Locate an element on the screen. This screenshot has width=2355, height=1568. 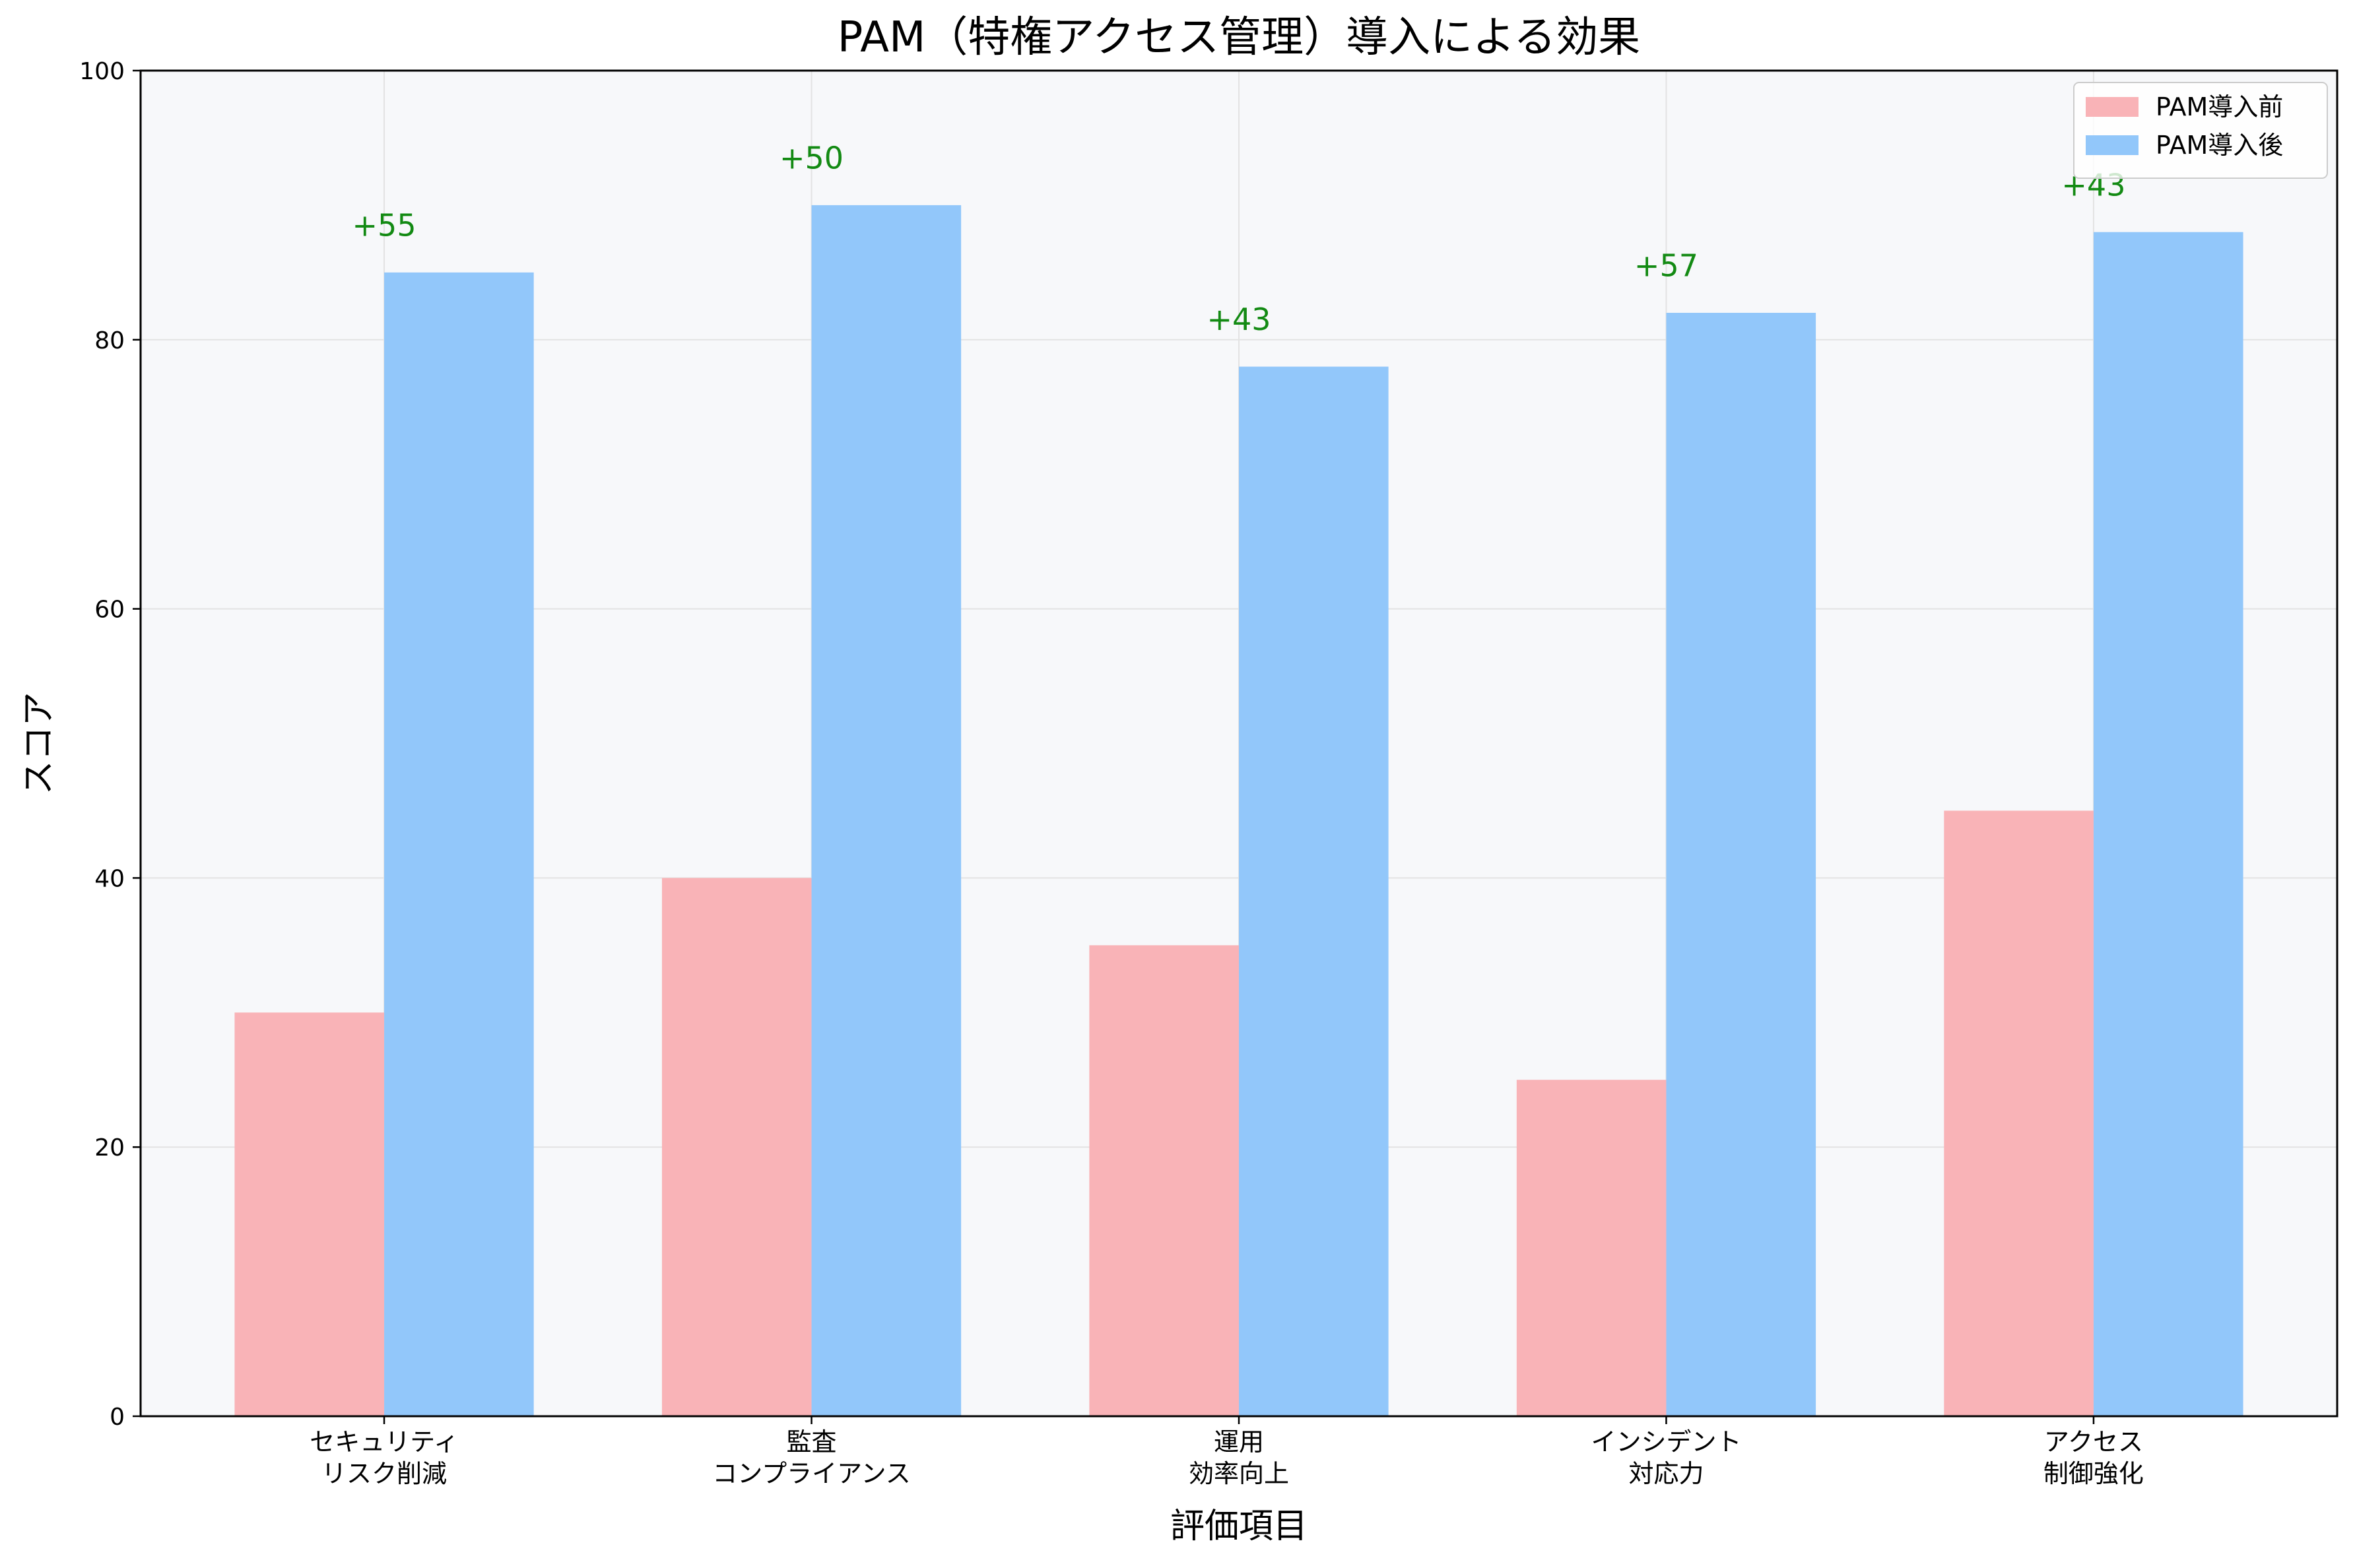
x-tick-label: アクセス is located at coordinates (2093, 1442).